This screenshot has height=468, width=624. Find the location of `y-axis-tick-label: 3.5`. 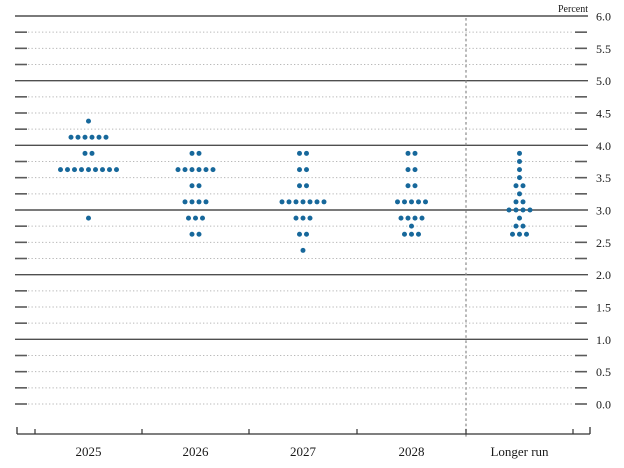

y-axis-tick-label: 3.5 is located at coordinates (603, 178).